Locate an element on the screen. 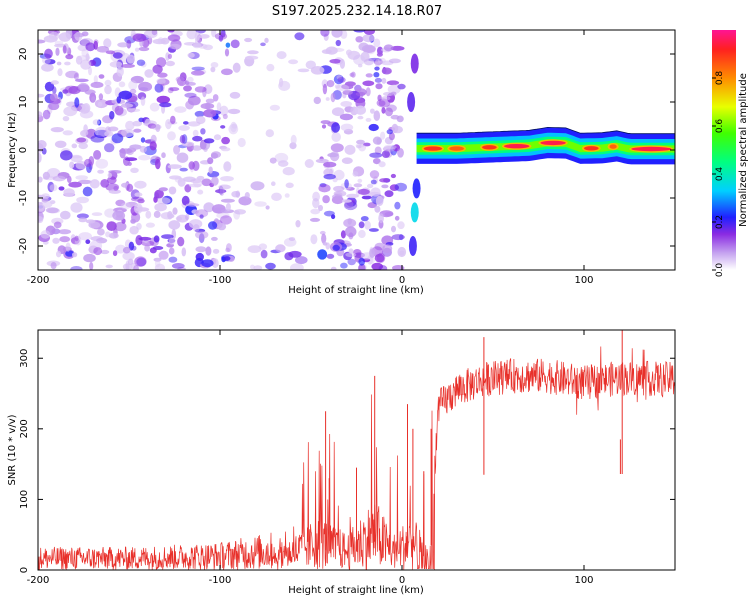 The height and width of the screenshot is (600, 750). heatmap-xtick-label: 0 is located at coordinates (402, 280).